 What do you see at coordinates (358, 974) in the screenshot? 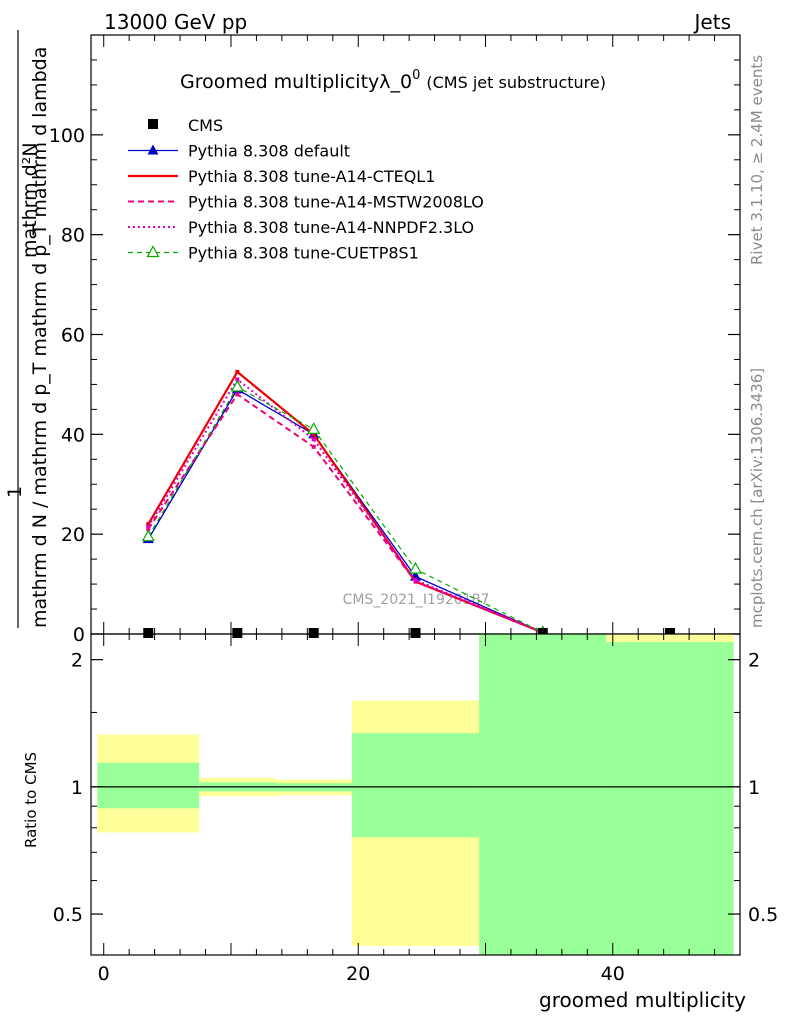
I see `x-tick-label: 20` at bounding box center [358, 974].